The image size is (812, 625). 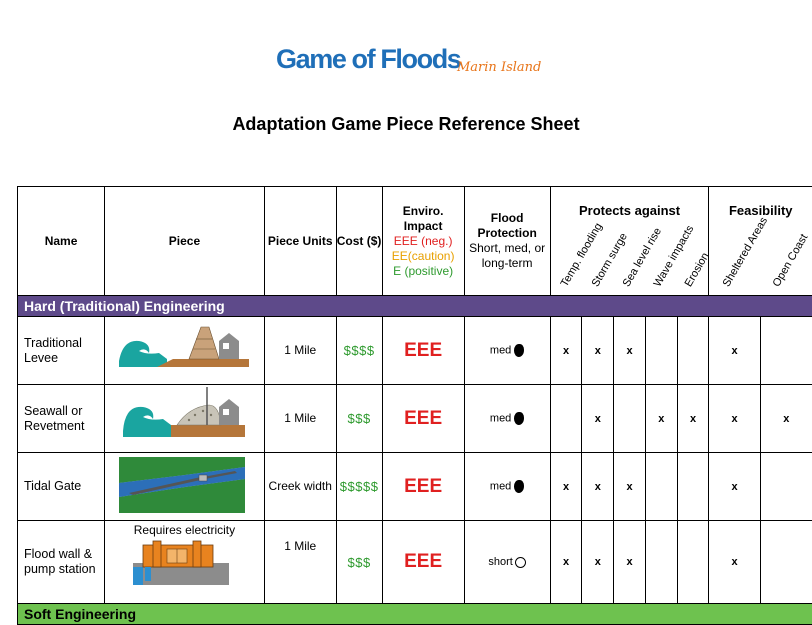 I want to click on short-ring-icon, so click(x=520, y=562).